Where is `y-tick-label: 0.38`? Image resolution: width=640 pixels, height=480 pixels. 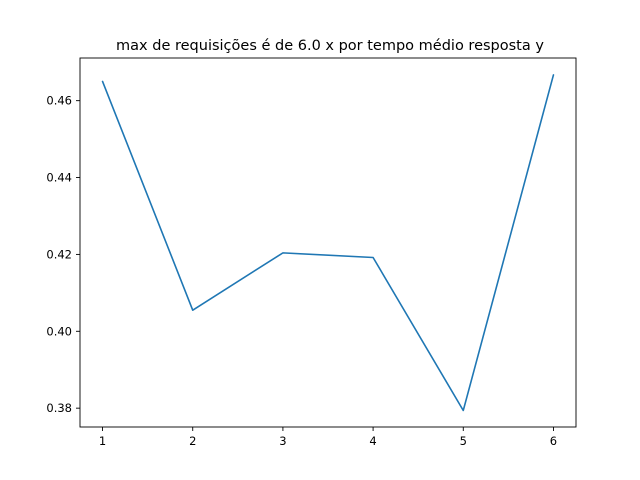 y-tick-label: 0.38 is located at coordinates (59, 408).